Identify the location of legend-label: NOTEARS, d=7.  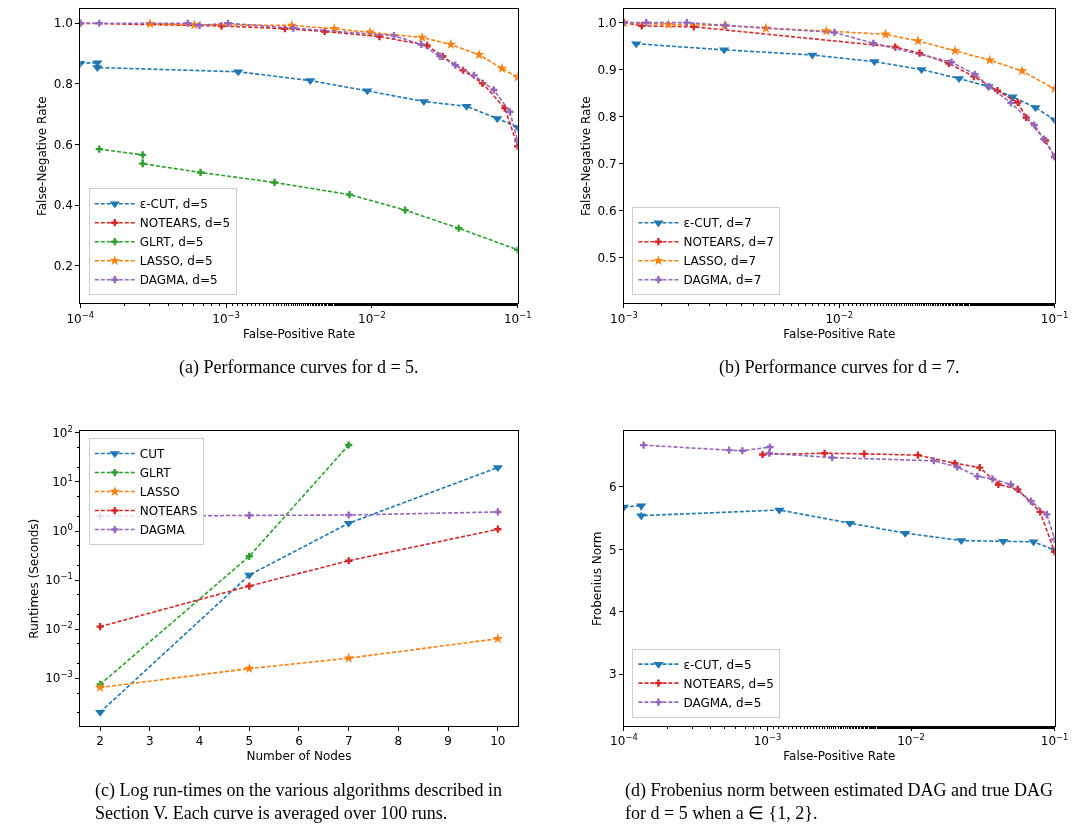
(728, 242).